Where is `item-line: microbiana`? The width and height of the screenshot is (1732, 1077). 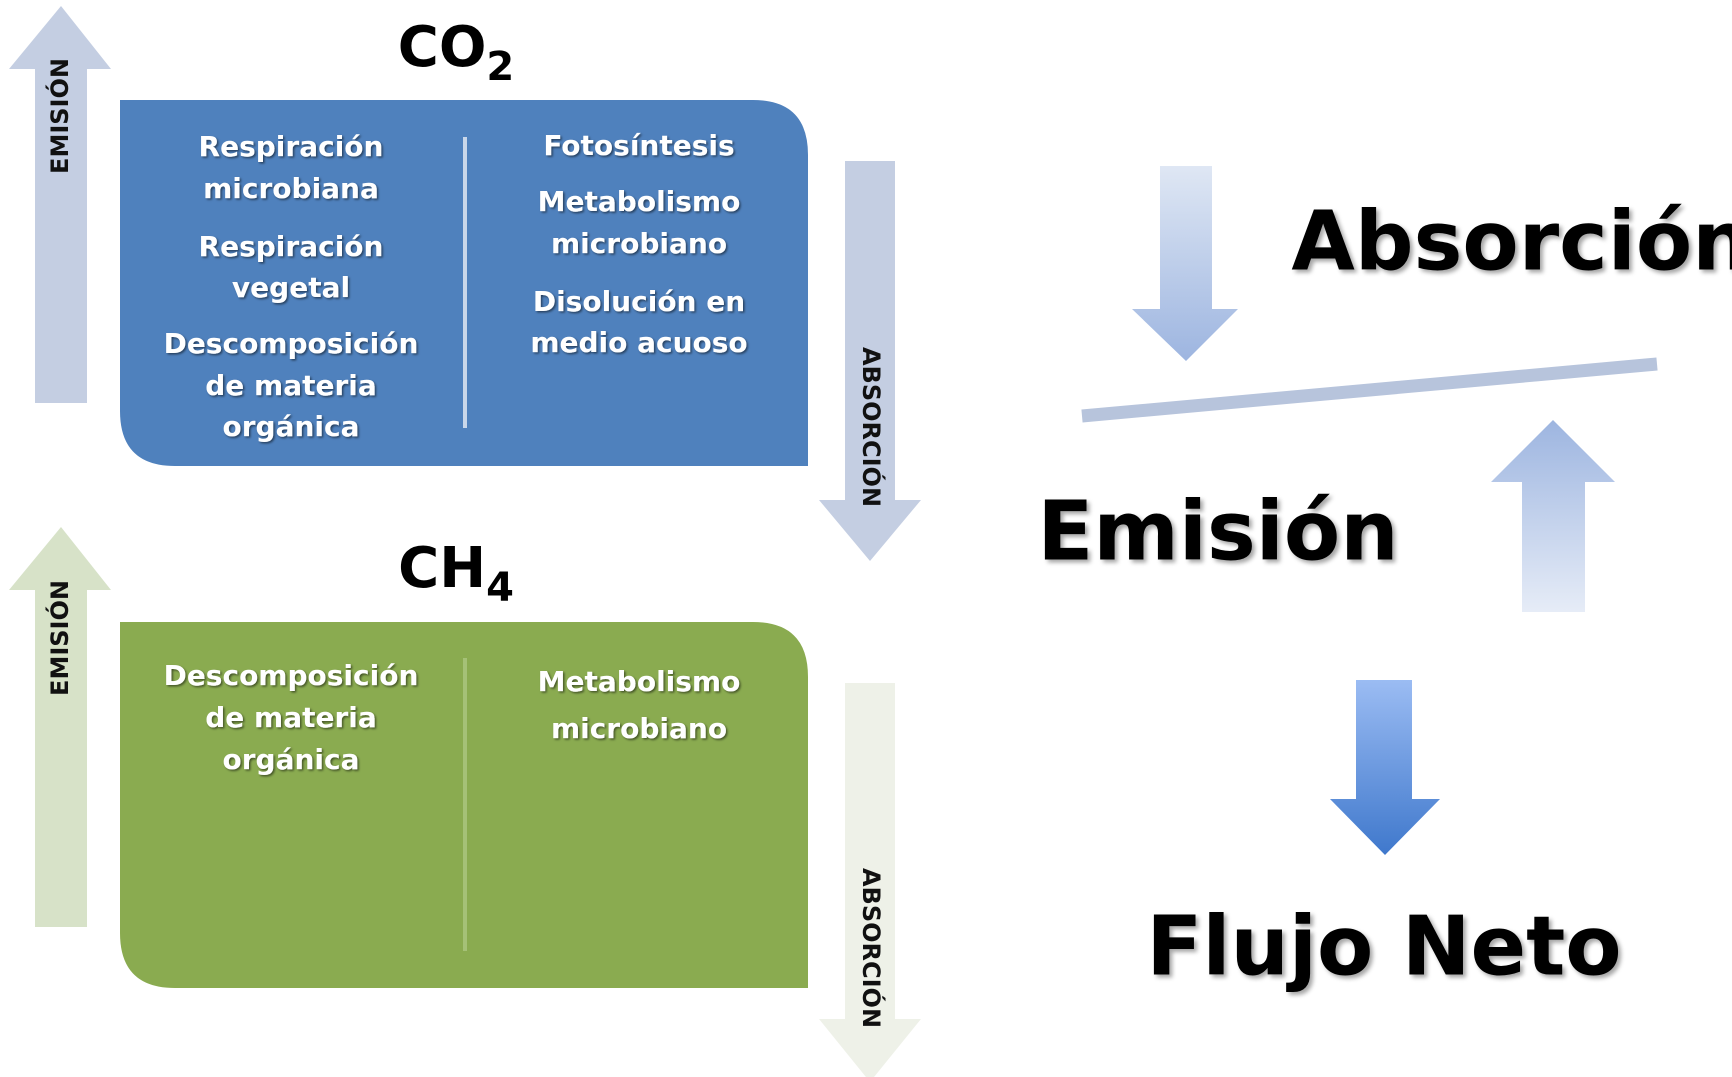 item-line: microbiana is located at coordinates (291, 188).